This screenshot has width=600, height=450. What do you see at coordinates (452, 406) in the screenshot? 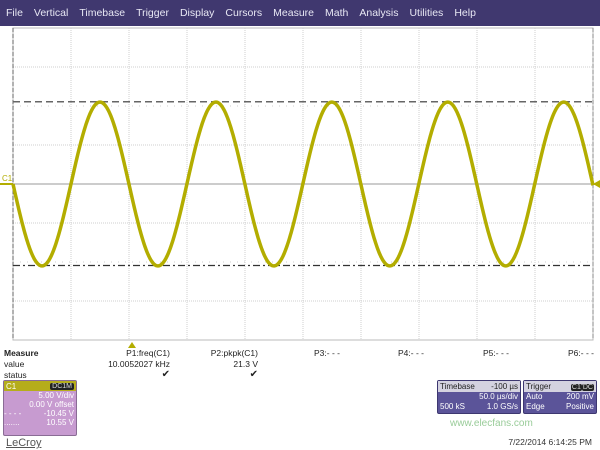
I see `timebase-samples: 500 kS` at bounding box center [452, 406].